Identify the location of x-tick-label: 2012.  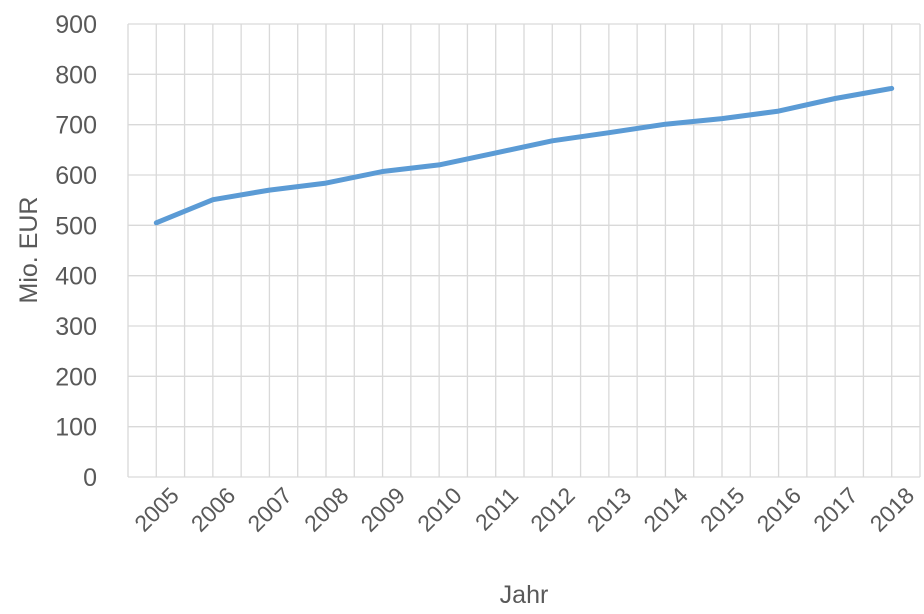
(552, 509).